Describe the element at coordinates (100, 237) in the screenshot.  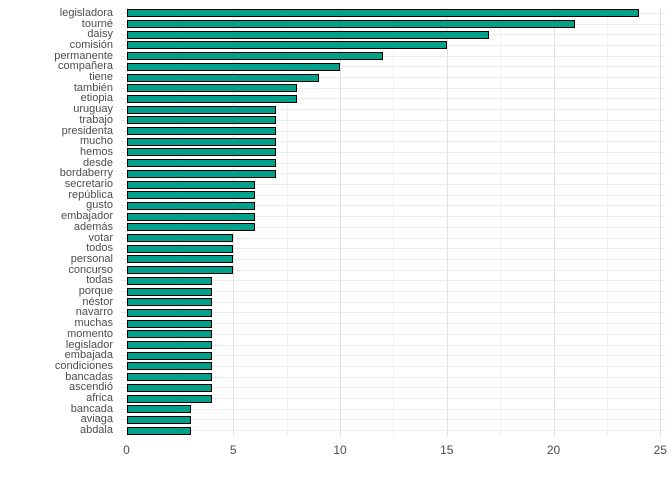
I see `y-axis-label: votar` at that location.